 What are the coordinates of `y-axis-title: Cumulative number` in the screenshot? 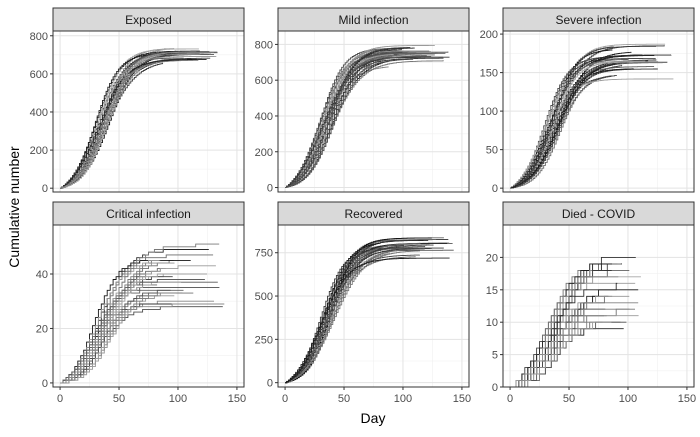 It's located at (14, 207).